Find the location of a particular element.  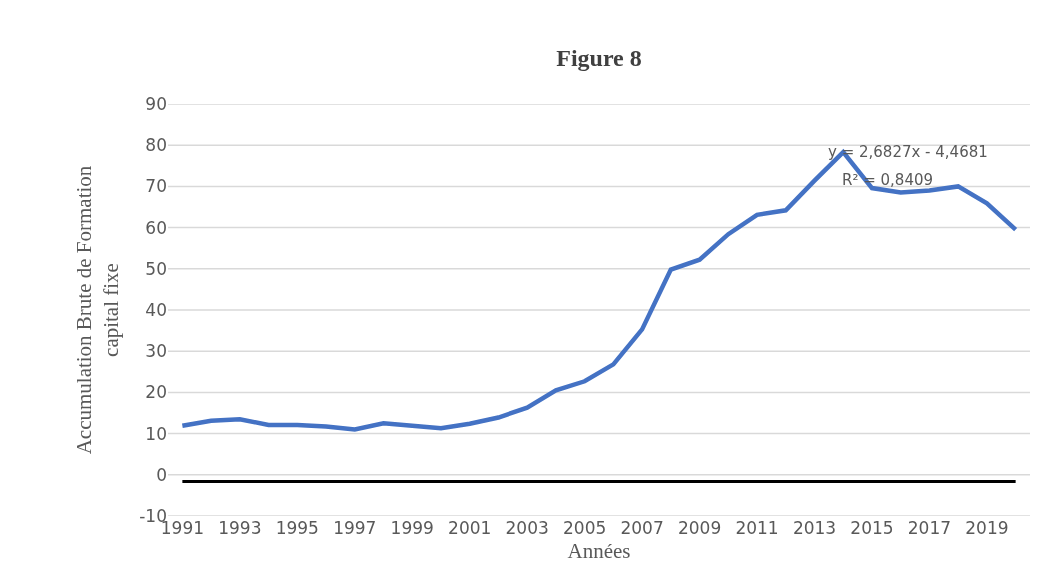

x-tick-label: 2015 is located at coordinates (872, 528).